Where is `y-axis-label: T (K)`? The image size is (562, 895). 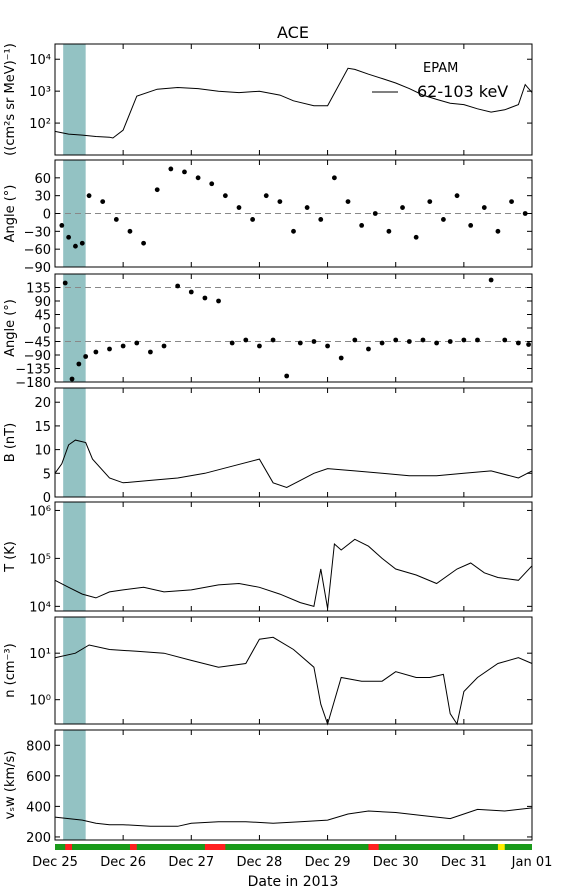 y-axis-label: T (K) is located at coordinates (10, 557).